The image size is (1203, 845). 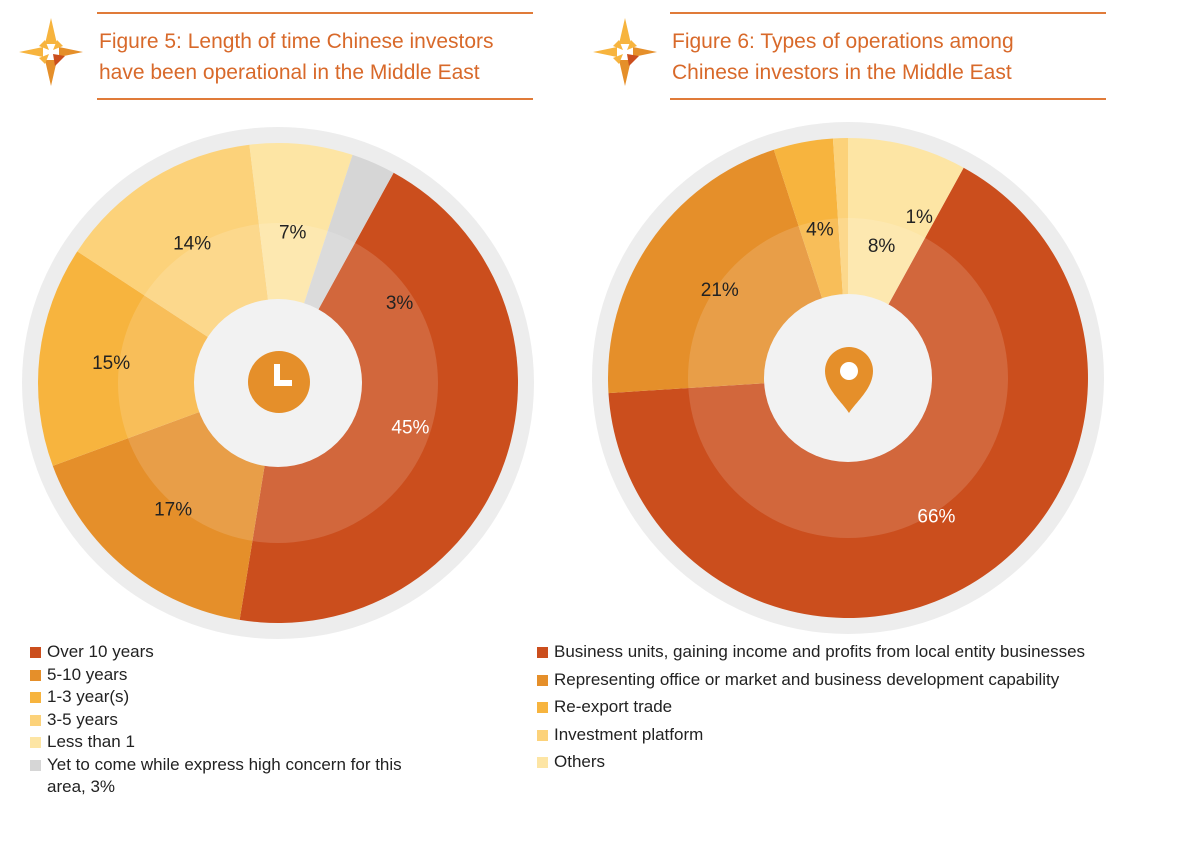 I want to click on data-label-5: 7%, so click(x=293, y=233).